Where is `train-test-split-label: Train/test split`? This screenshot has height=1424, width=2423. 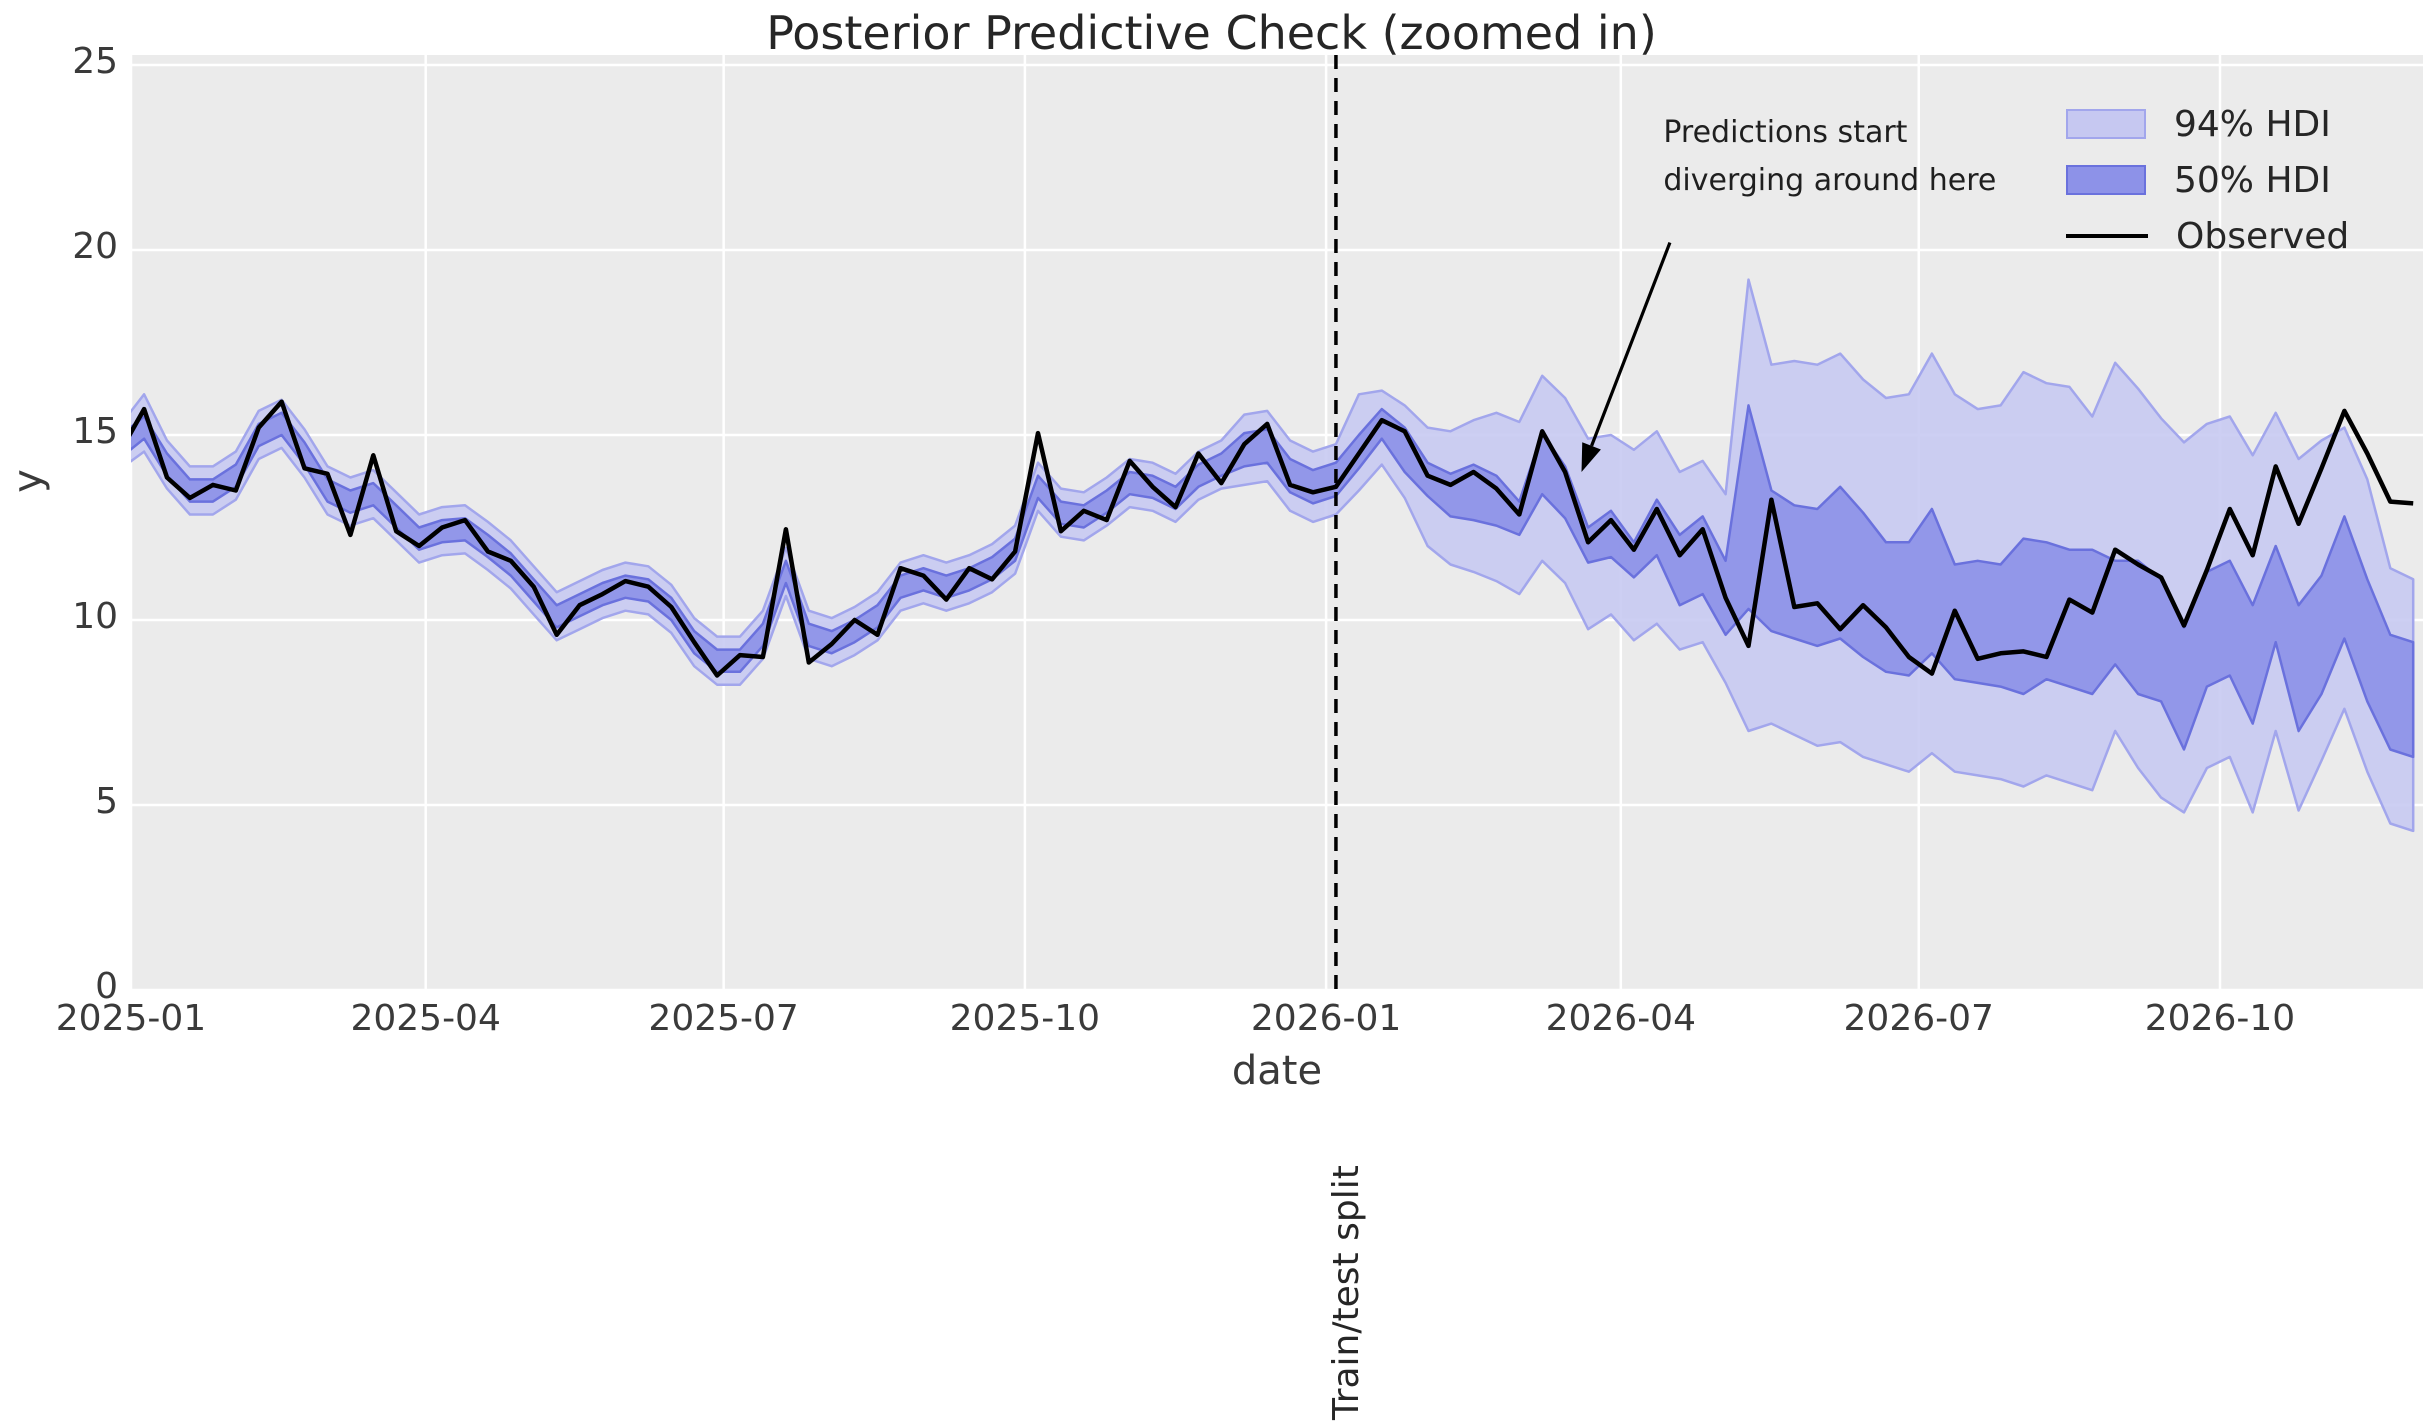 train-test-split-label: Train/test split is located at coordinates (1346, 1292).